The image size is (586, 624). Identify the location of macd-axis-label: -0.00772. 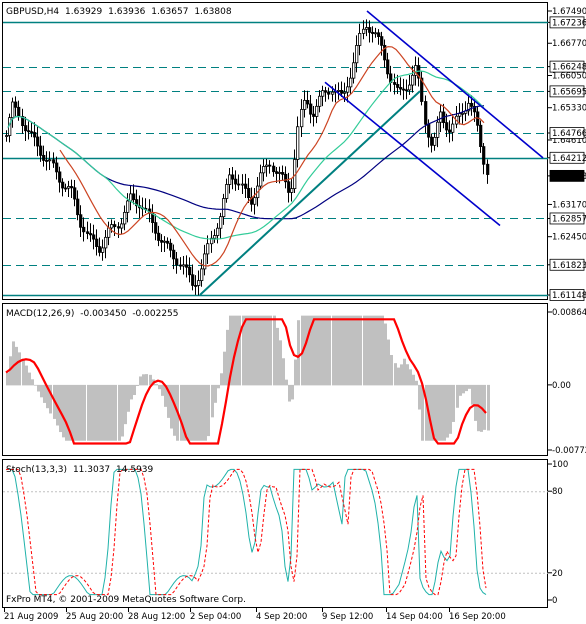
(569, 451).